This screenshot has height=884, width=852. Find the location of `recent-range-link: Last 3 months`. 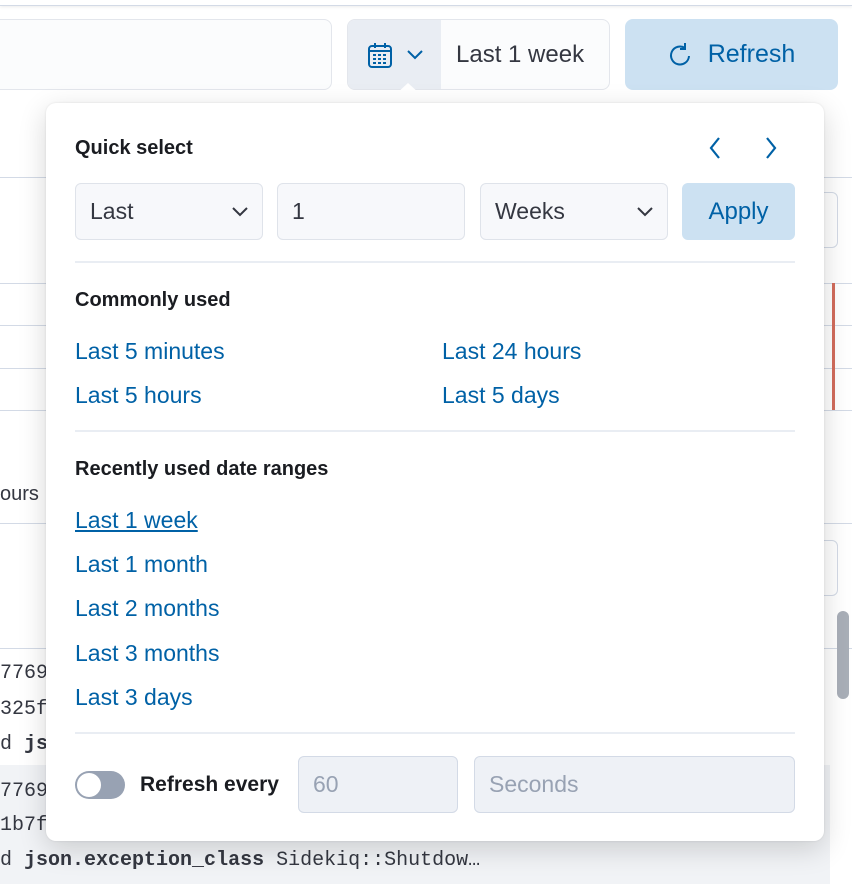

recent-range-link: Last 3 months is located at coordinates (147, 653).